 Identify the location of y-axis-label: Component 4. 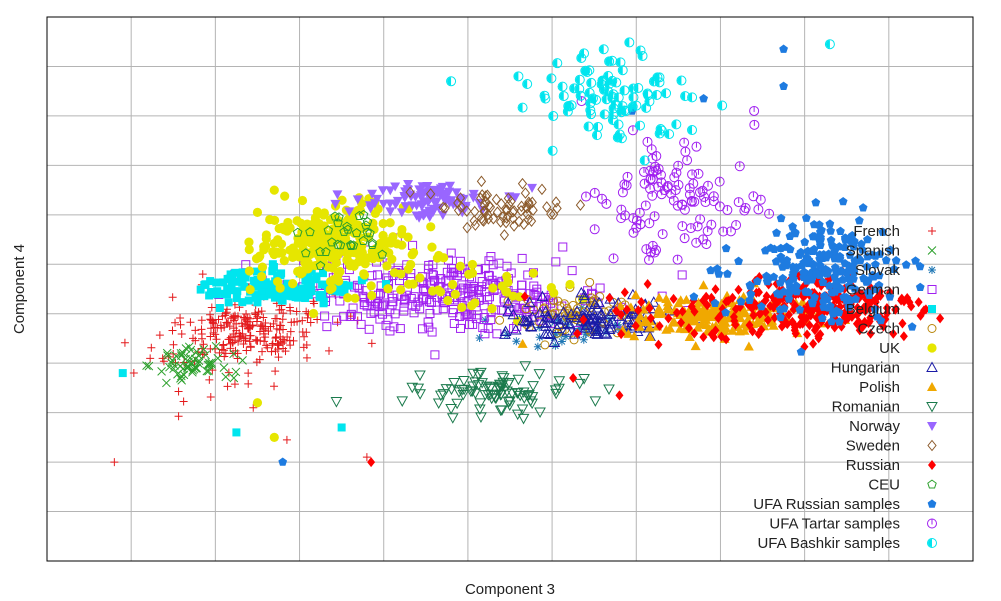
(19, 289).